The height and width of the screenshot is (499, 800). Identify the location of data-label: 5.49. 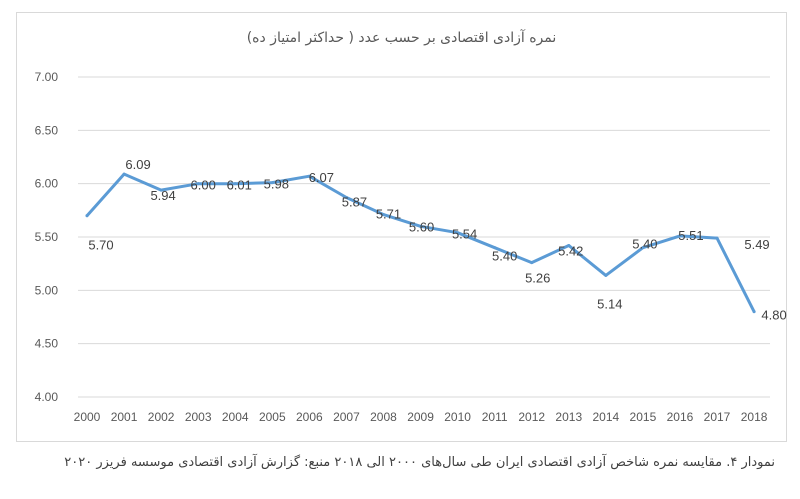
(756, 244).